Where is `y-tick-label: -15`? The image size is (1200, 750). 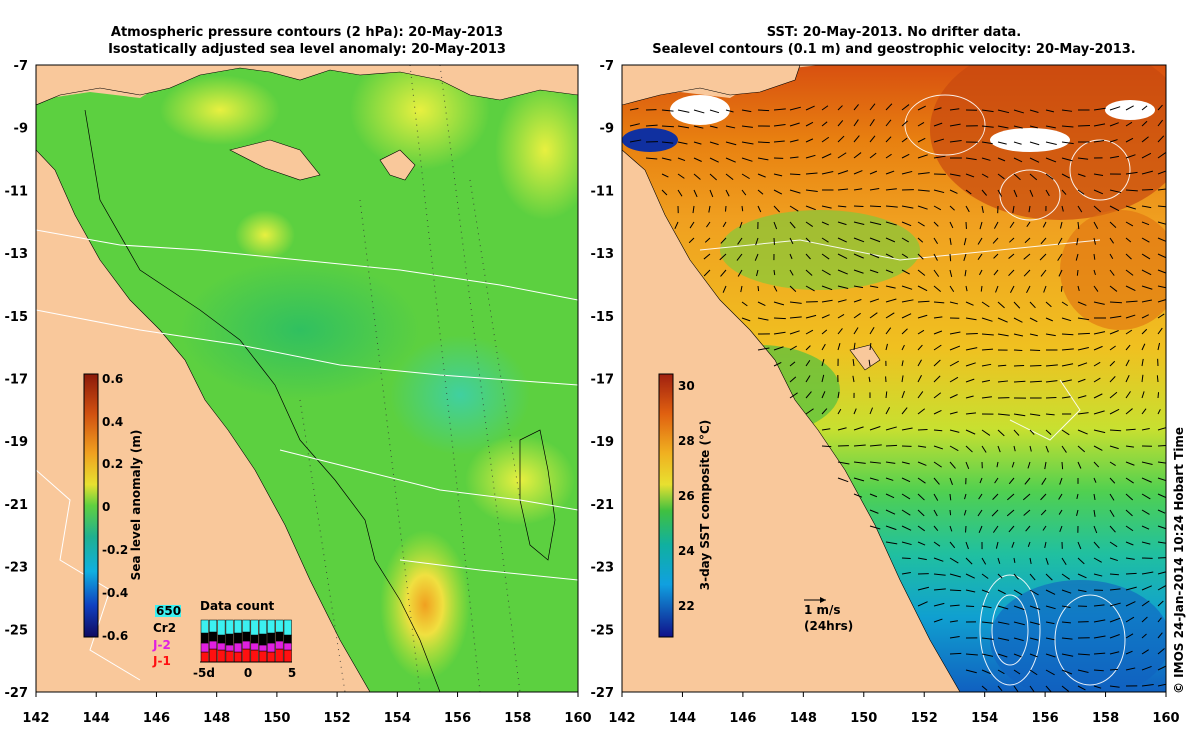
y-tick-label: -15 is located at coordinates (17, 317).